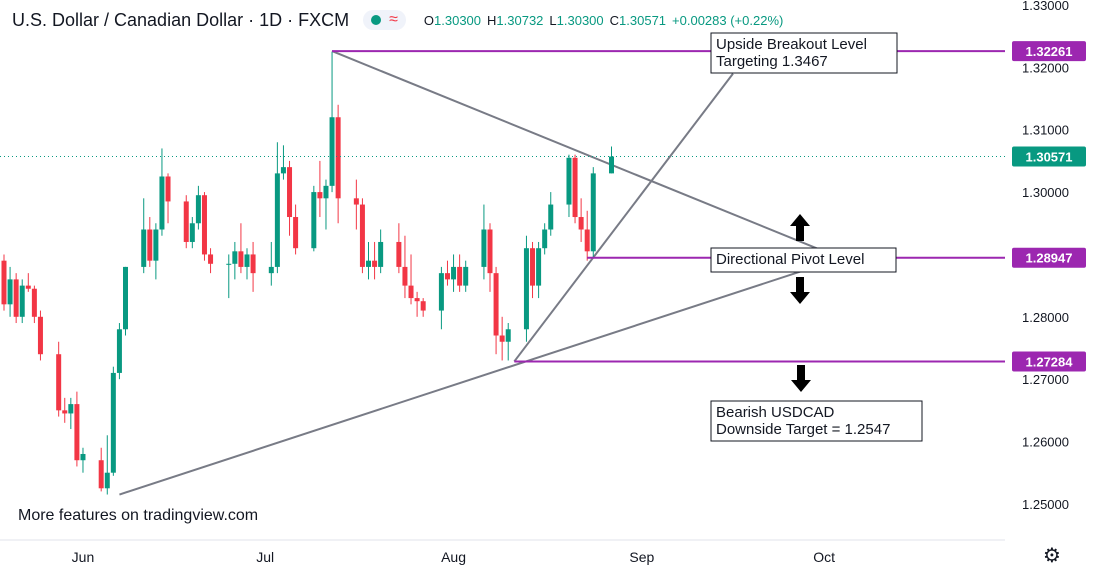 The width and height of the screenshot is (1093, 578). Describe the element at coordinates (800, 290) in the screenshot. I see `pivot-down-arrow-icon` at that location.